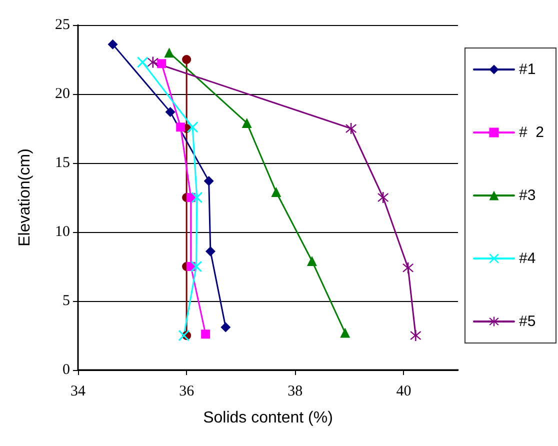  I want to click on x-tick-label: 34, so click(78, 392).